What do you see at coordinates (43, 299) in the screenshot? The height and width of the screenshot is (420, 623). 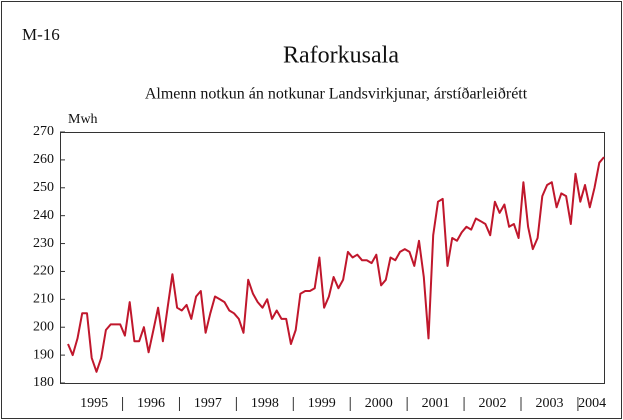 I see `y-tick-label: 210` at bounding box center [43, 299].